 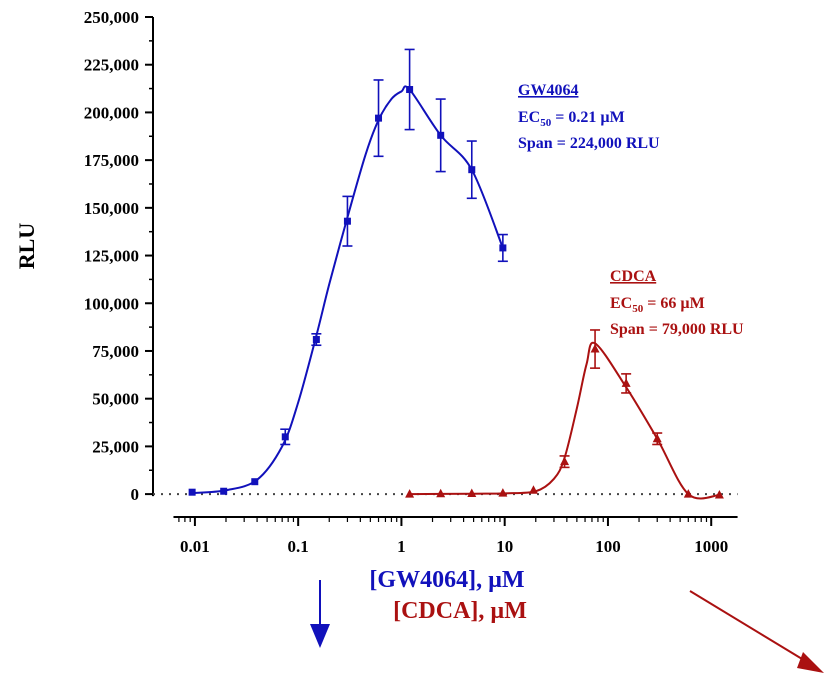 I want to click on x-tick-label: 1000, so click(x=711, y=546).